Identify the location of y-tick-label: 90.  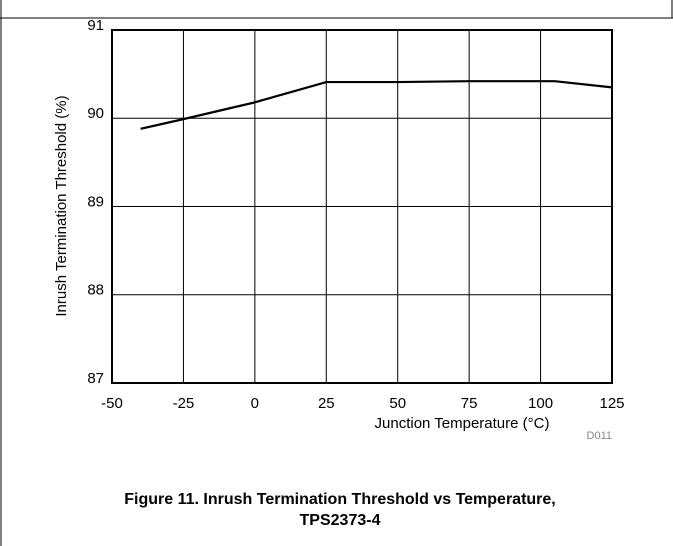
(95, 113).